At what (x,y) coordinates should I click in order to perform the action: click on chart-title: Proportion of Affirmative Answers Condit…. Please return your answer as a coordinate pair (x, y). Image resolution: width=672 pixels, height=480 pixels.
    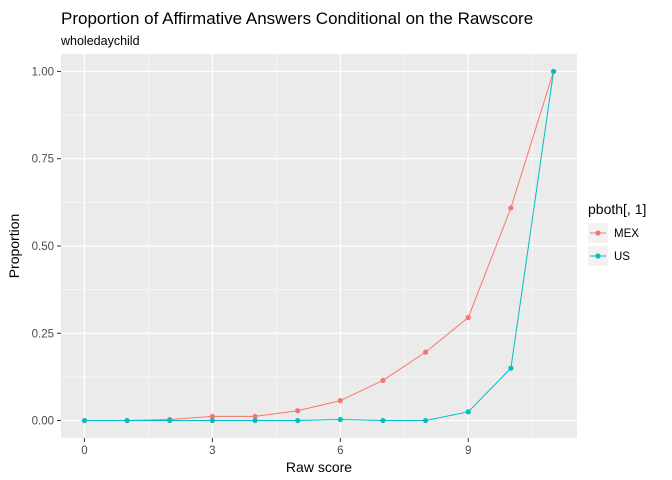
    Looking at the image, I should click on (297, 18).